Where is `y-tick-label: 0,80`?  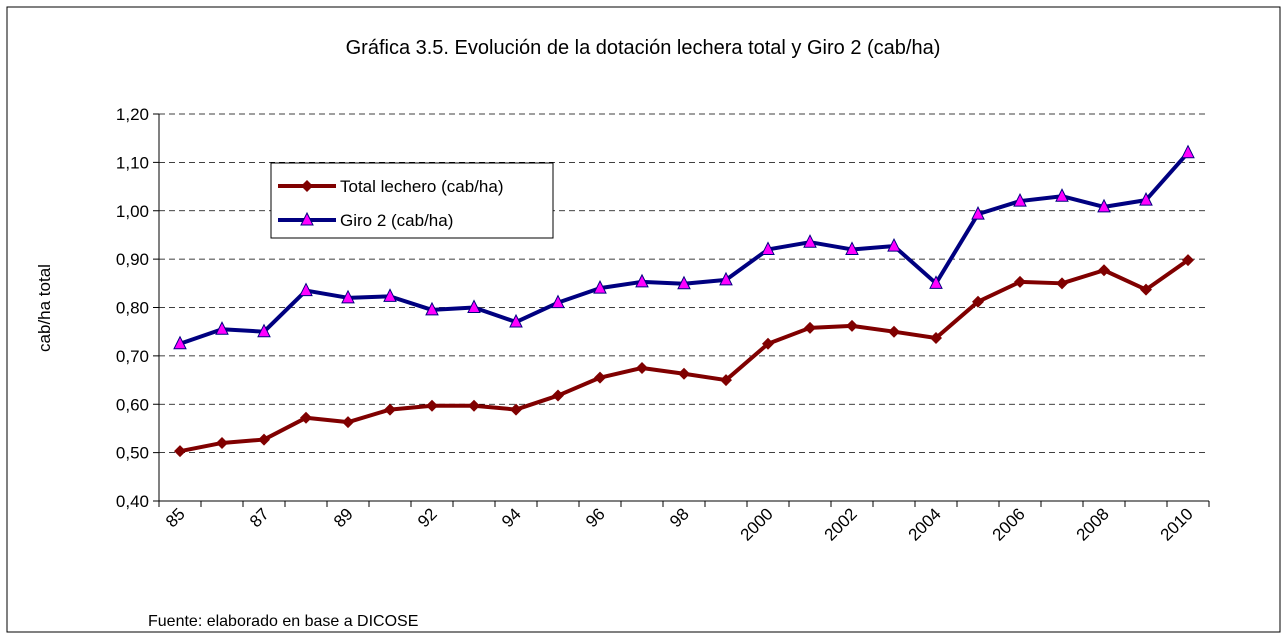
y-tick-label: 0,80 is located at coordinates (132, 308).